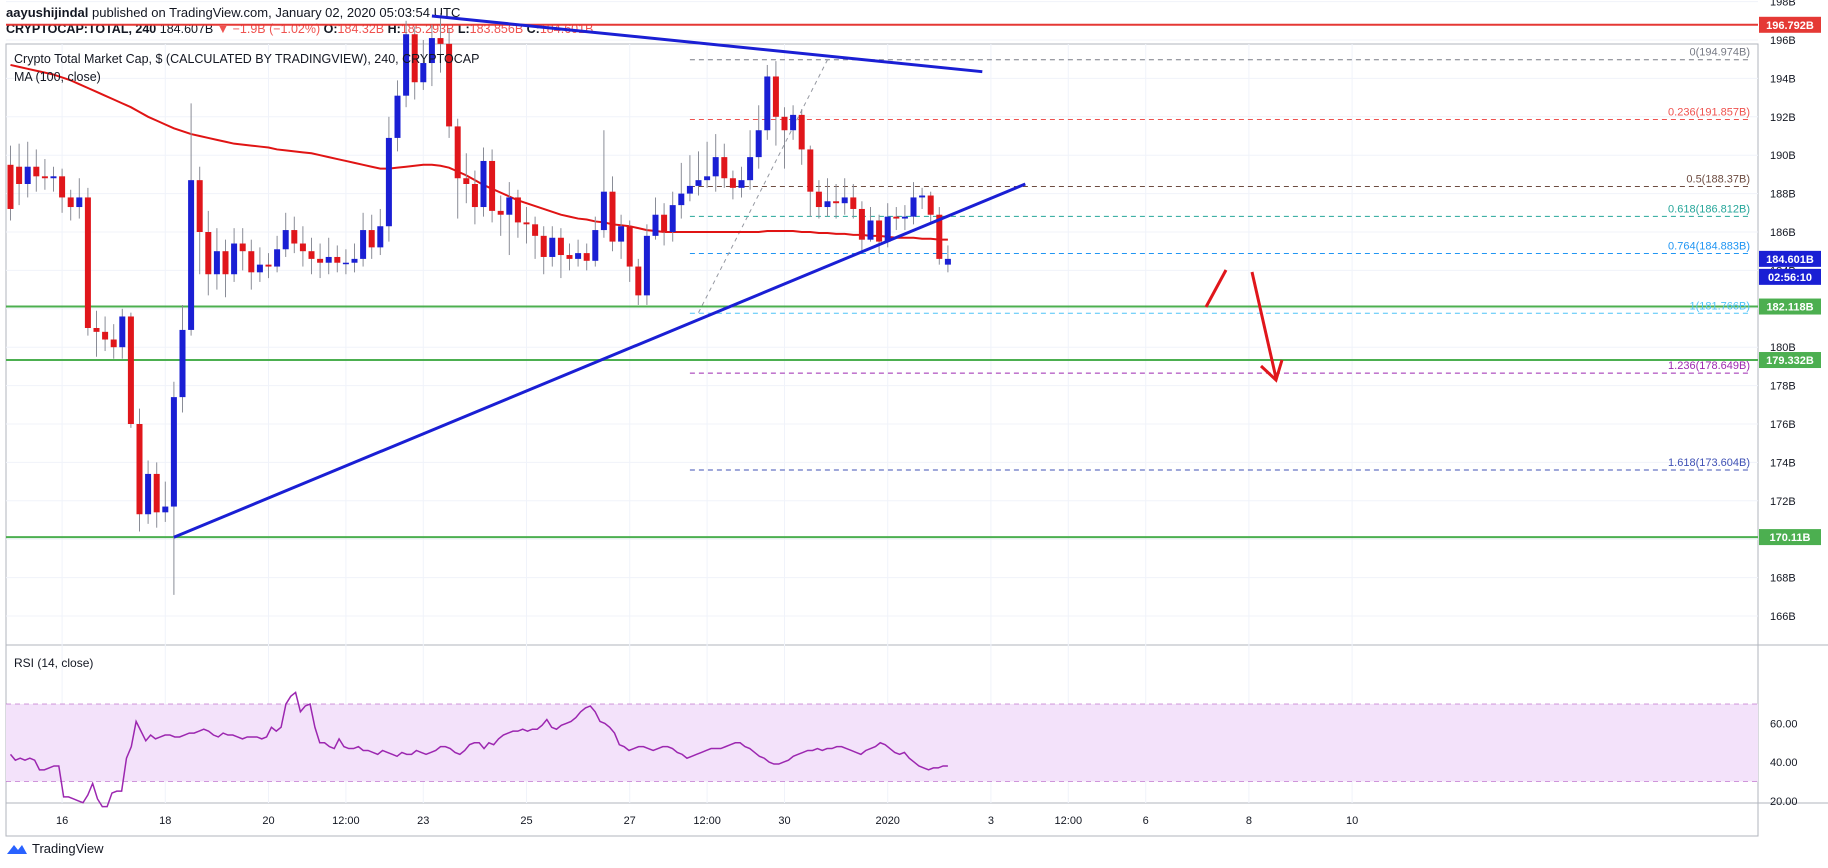 The image size is (1828, 868). I want to click on countdown-tag, so click(1790, 276).